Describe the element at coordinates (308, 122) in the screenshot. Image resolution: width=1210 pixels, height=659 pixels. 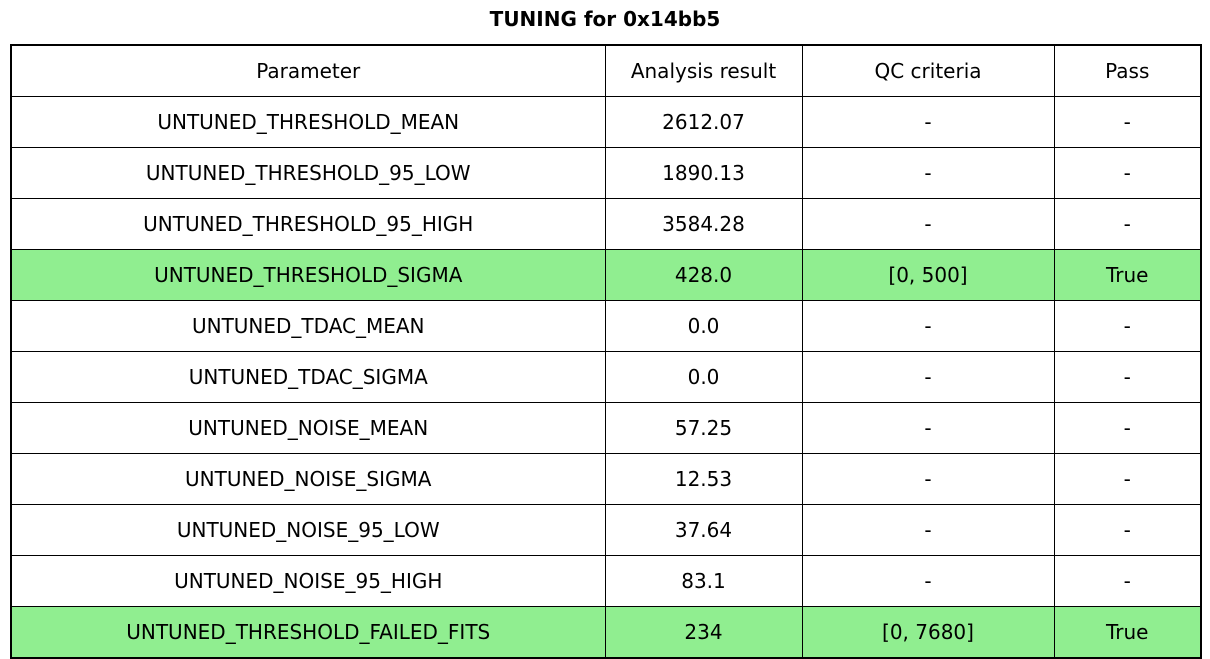
I see `cell-parameter: UNTUNED_THRESHOLD_MEAN` at that location.